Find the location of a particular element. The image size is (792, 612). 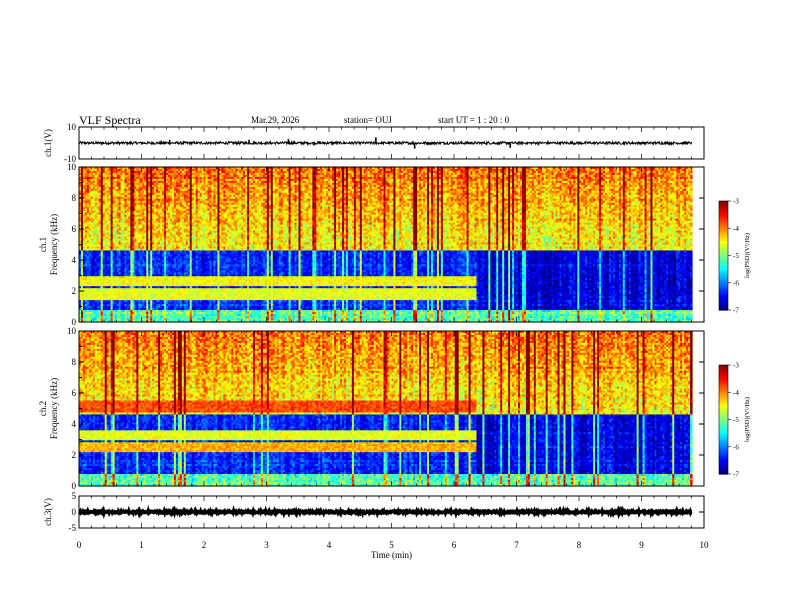

ch2-spectrogram-colorbar-label: log(PSD)(V²/Hz) is located at coordinates (747, 419).